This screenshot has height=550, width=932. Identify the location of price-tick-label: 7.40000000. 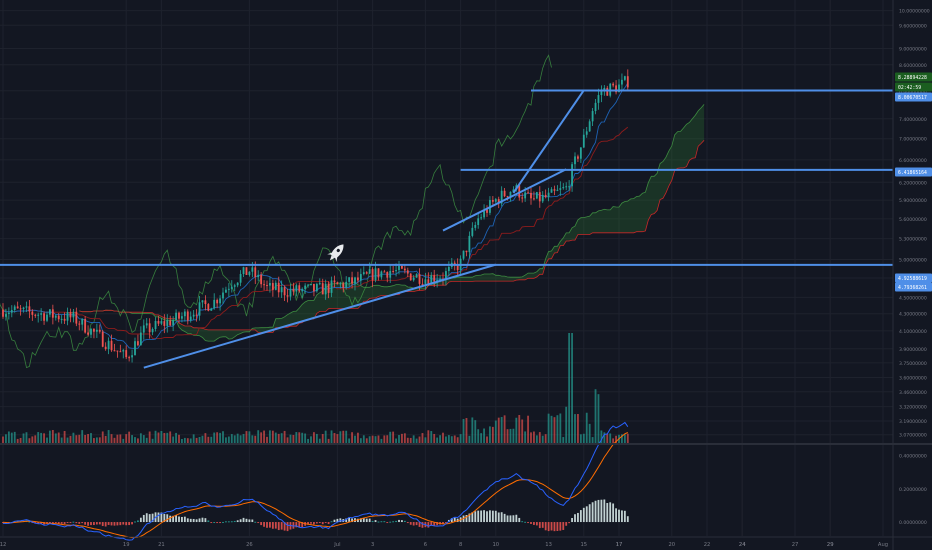
(913, 120).